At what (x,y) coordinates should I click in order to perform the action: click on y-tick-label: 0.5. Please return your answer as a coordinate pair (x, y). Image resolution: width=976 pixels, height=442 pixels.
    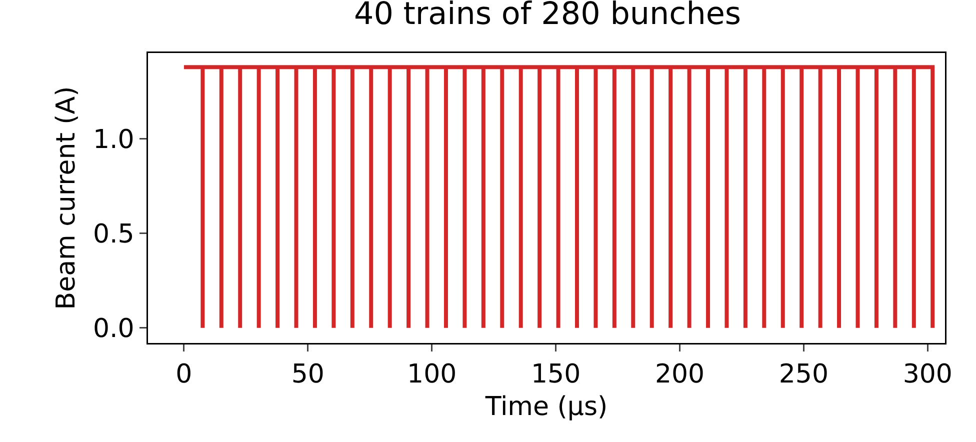
    Looking at the image, I should click on (113, 235).